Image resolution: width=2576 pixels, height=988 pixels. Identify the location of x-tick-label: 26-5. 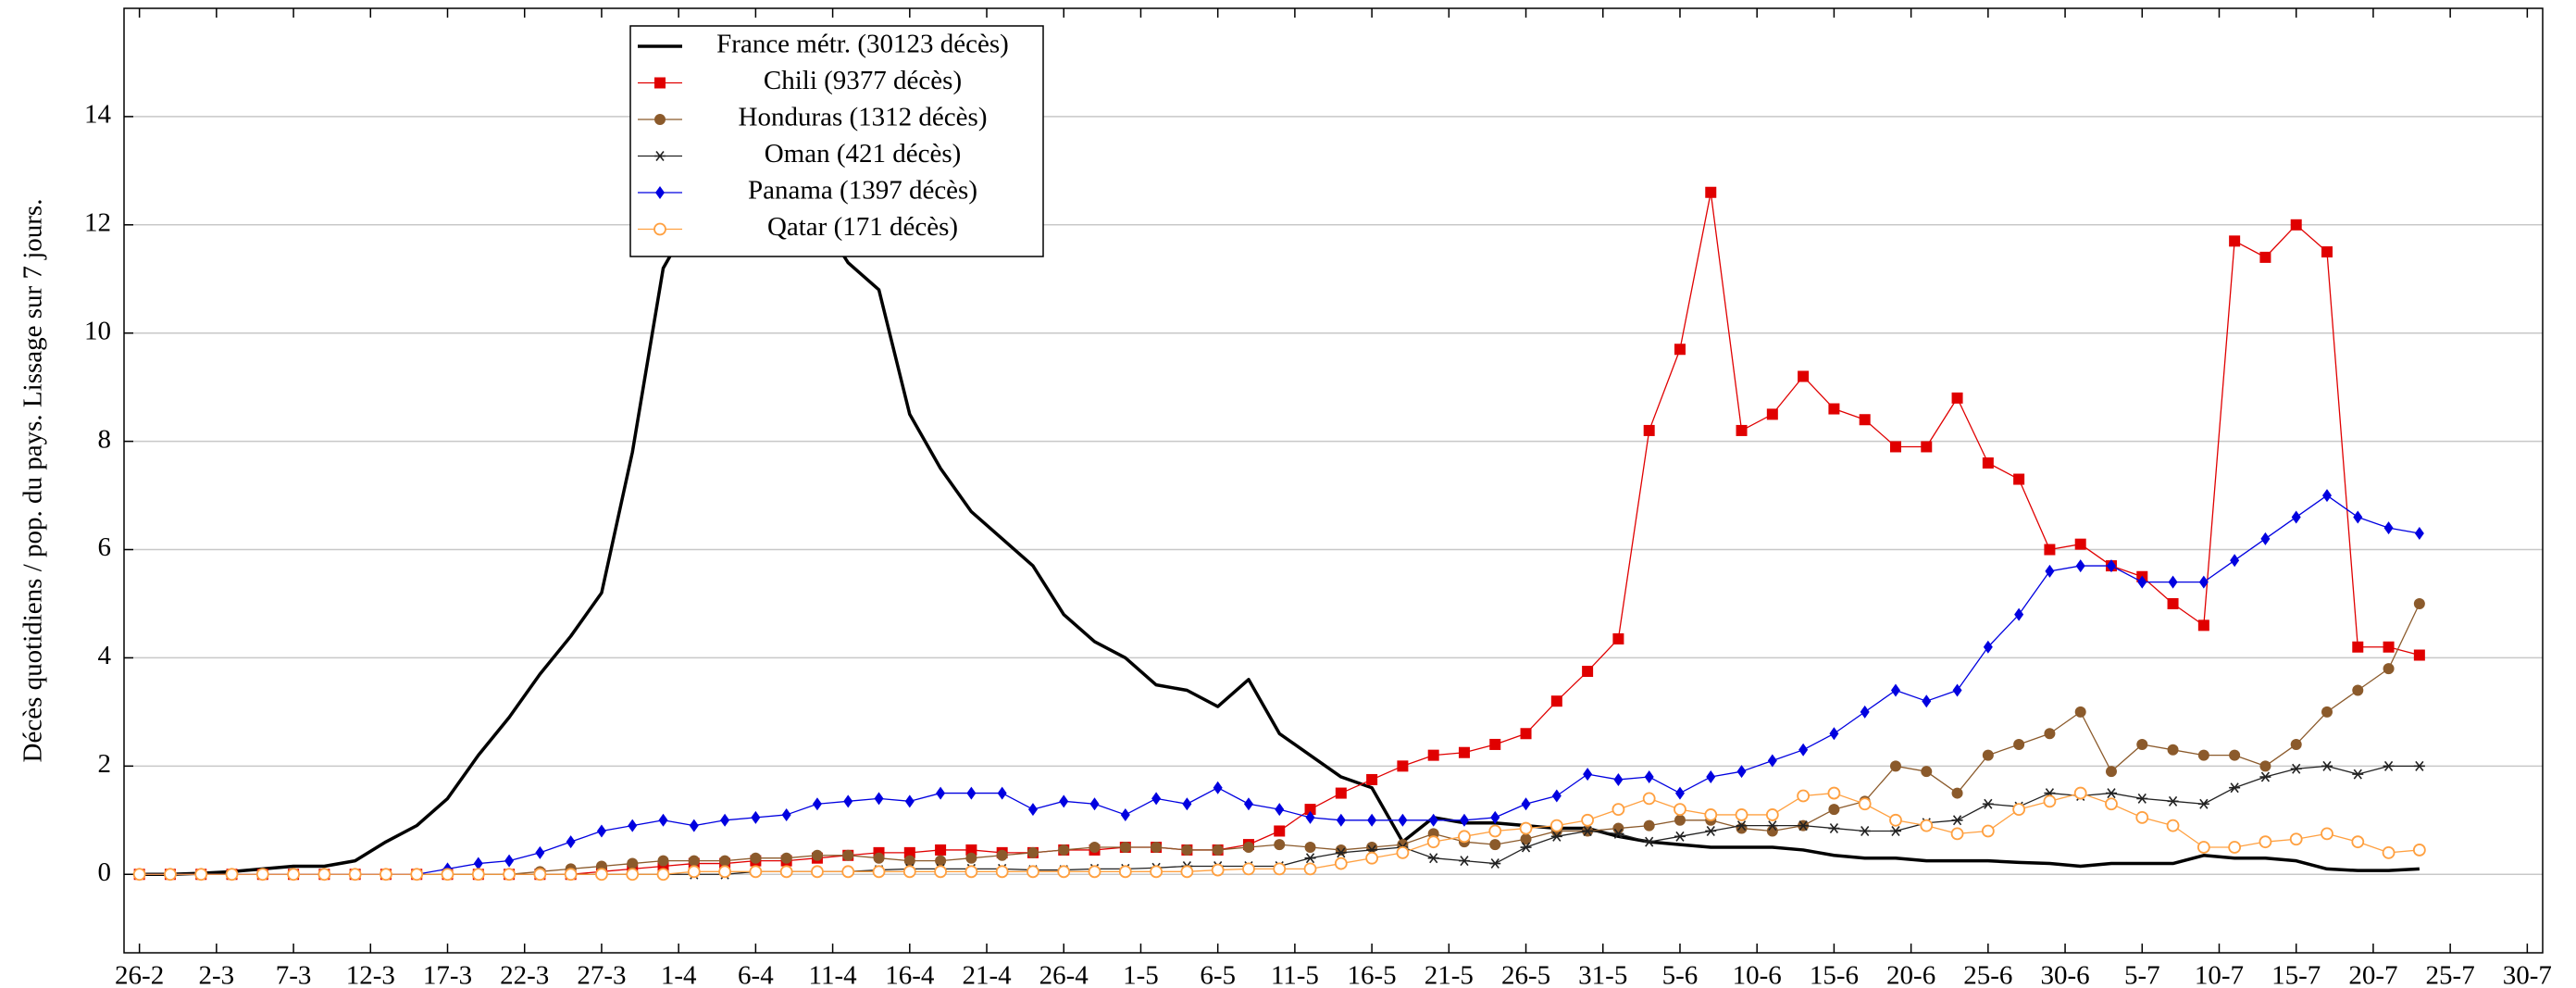
(1525, 974).